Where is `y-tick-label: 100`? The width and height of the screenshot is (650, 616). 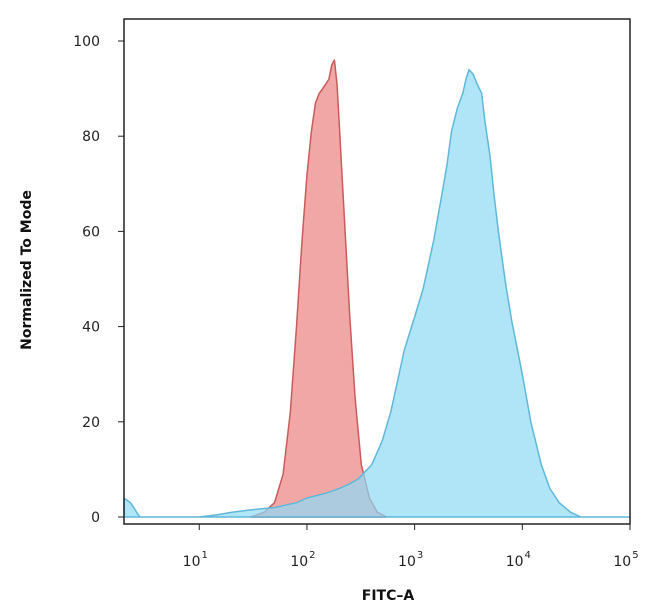 y-tick-label: 100 is located at coordinates (86, 42).